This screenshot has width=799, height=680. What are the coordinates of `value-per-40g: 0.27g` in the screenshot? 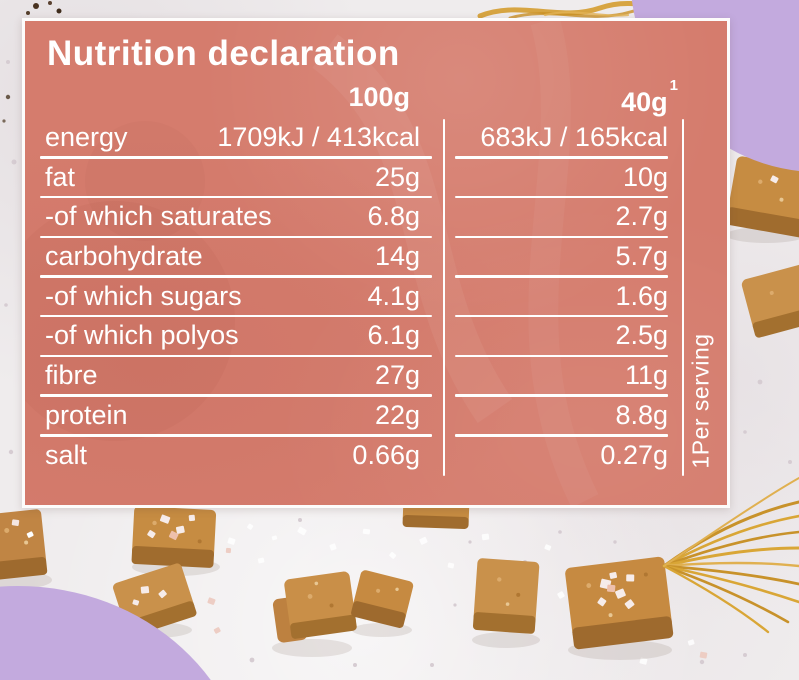 It's located at (634, 454).